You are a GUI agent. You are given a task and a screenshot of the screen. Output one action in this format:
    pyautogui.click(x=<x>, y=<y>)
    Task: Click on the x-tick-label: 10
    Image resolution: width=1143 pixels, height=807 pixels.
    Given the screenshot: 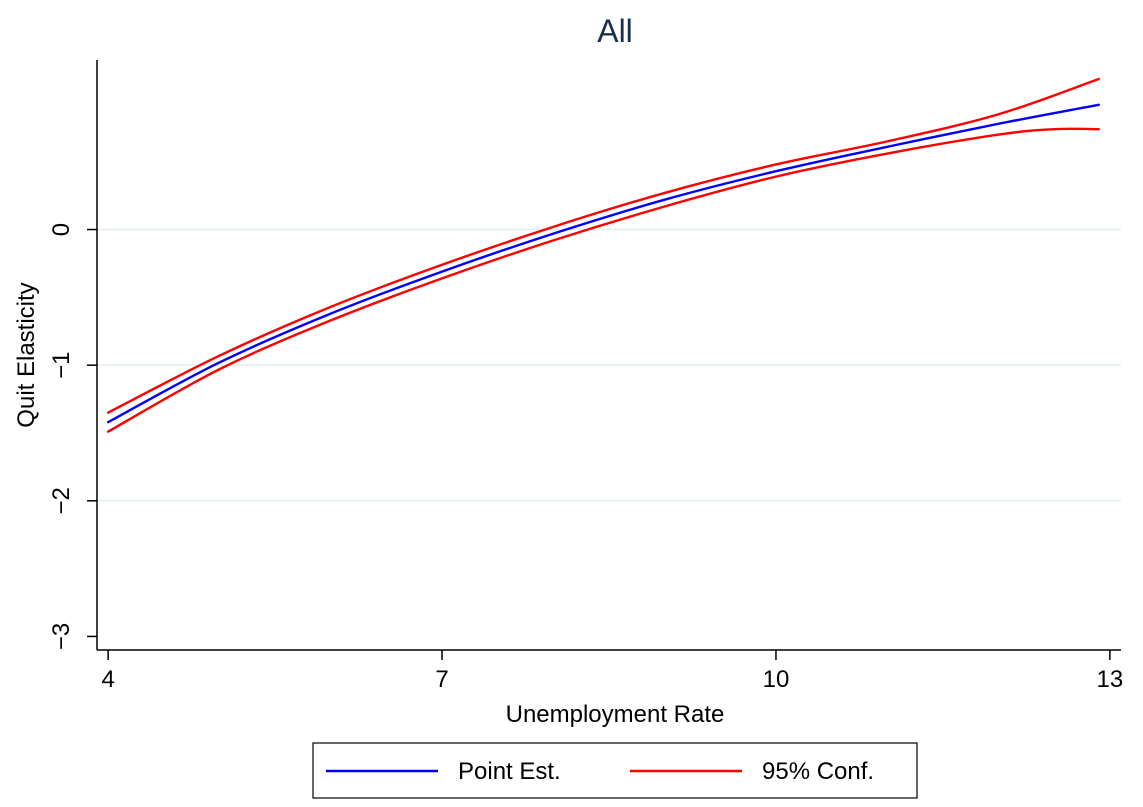 What is the action you would take?
    pyautogui.click(x=776, y=679)
    